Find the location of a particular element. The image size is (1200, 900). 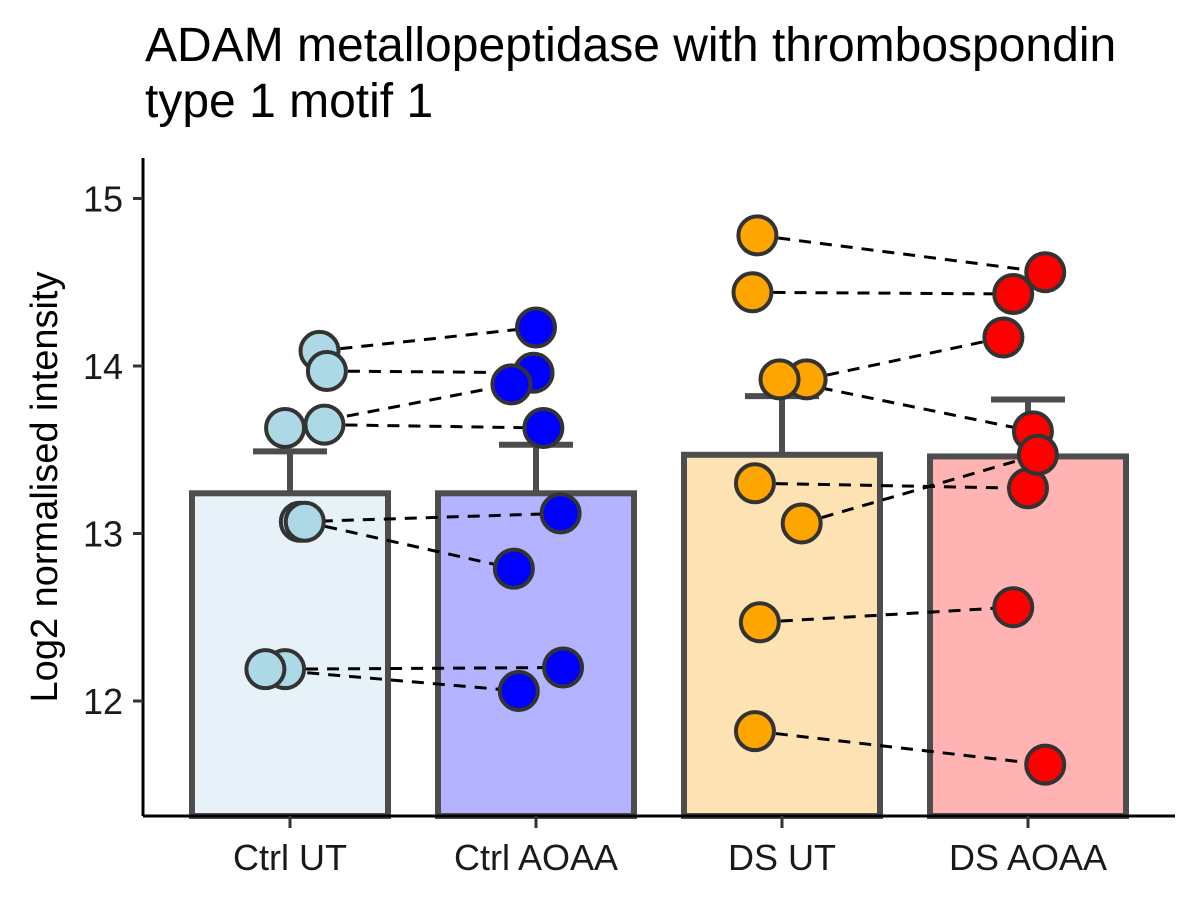

y-tick-label: 14 is located at coordinates (103, 366).